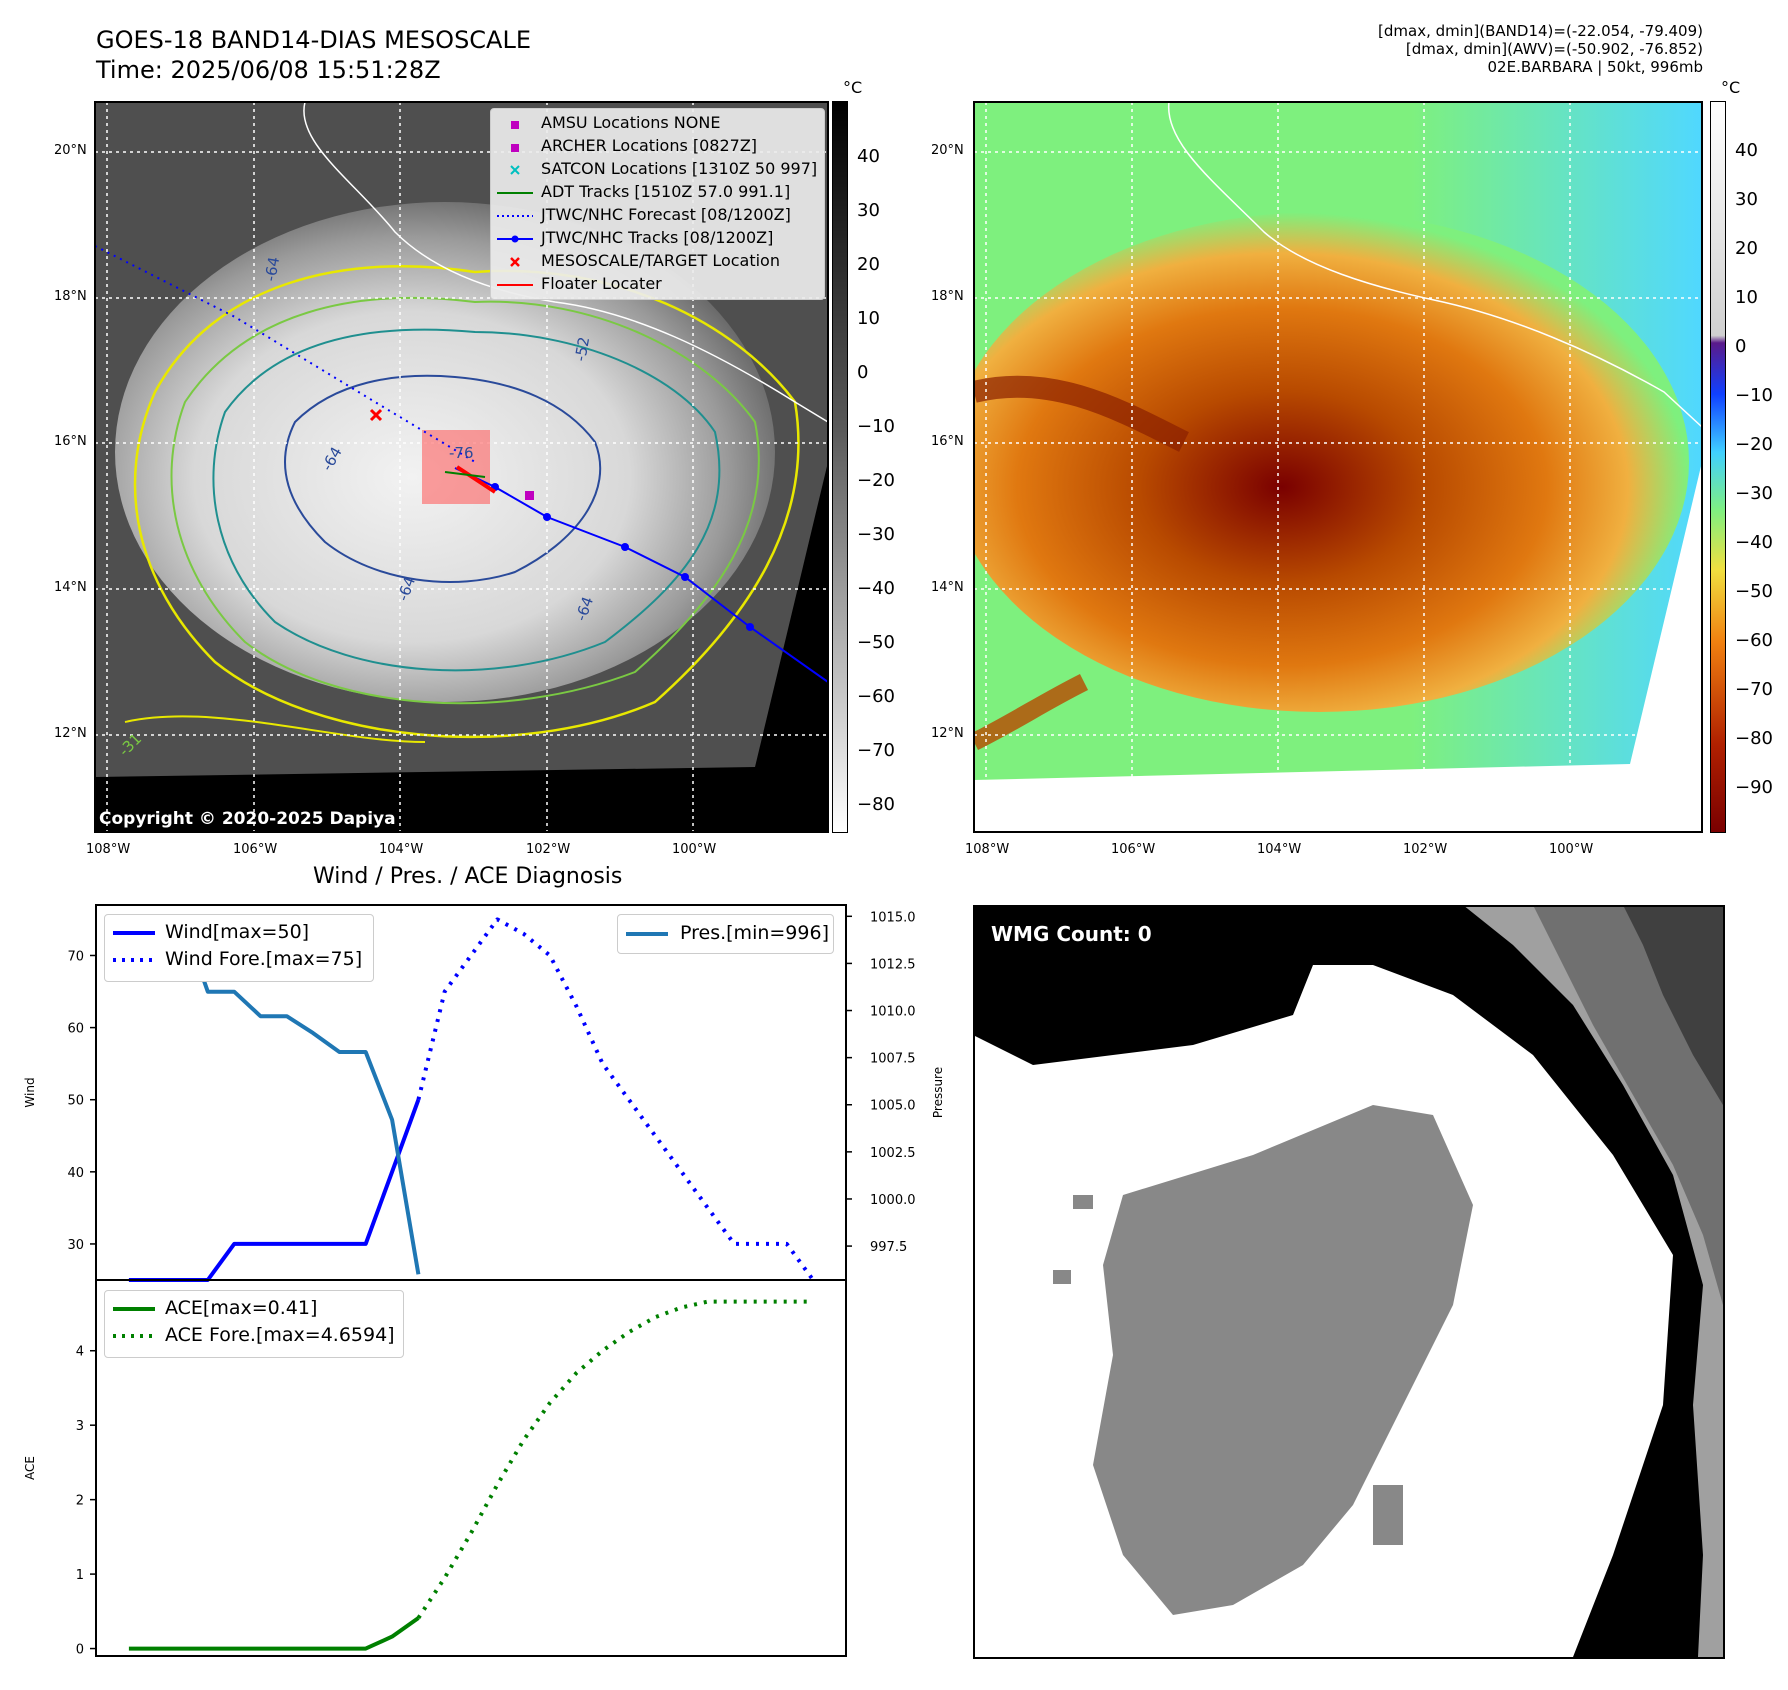  Describe the element at coordinates (1754, 542) in the screenshot. I see `cb-tick: −40` at that location.